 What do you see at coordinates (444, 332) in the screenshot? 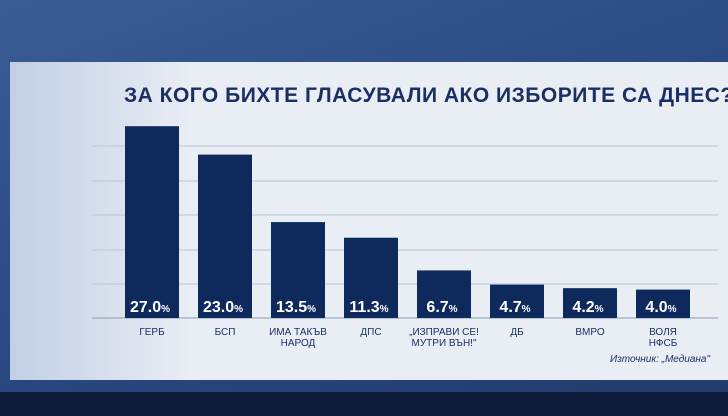
I see `category-label-4-0: „ИЗПРАВИ СЕ!` at bounding box center [444, 332].